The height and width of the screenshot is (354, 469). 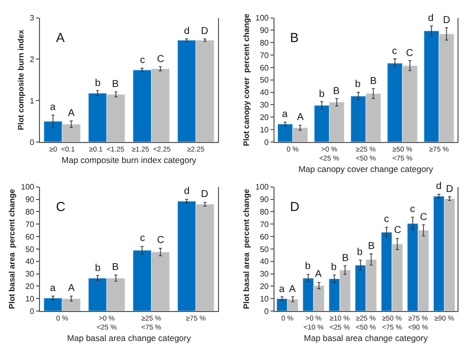 I want to click on text: D, so click(x=295, y=206).